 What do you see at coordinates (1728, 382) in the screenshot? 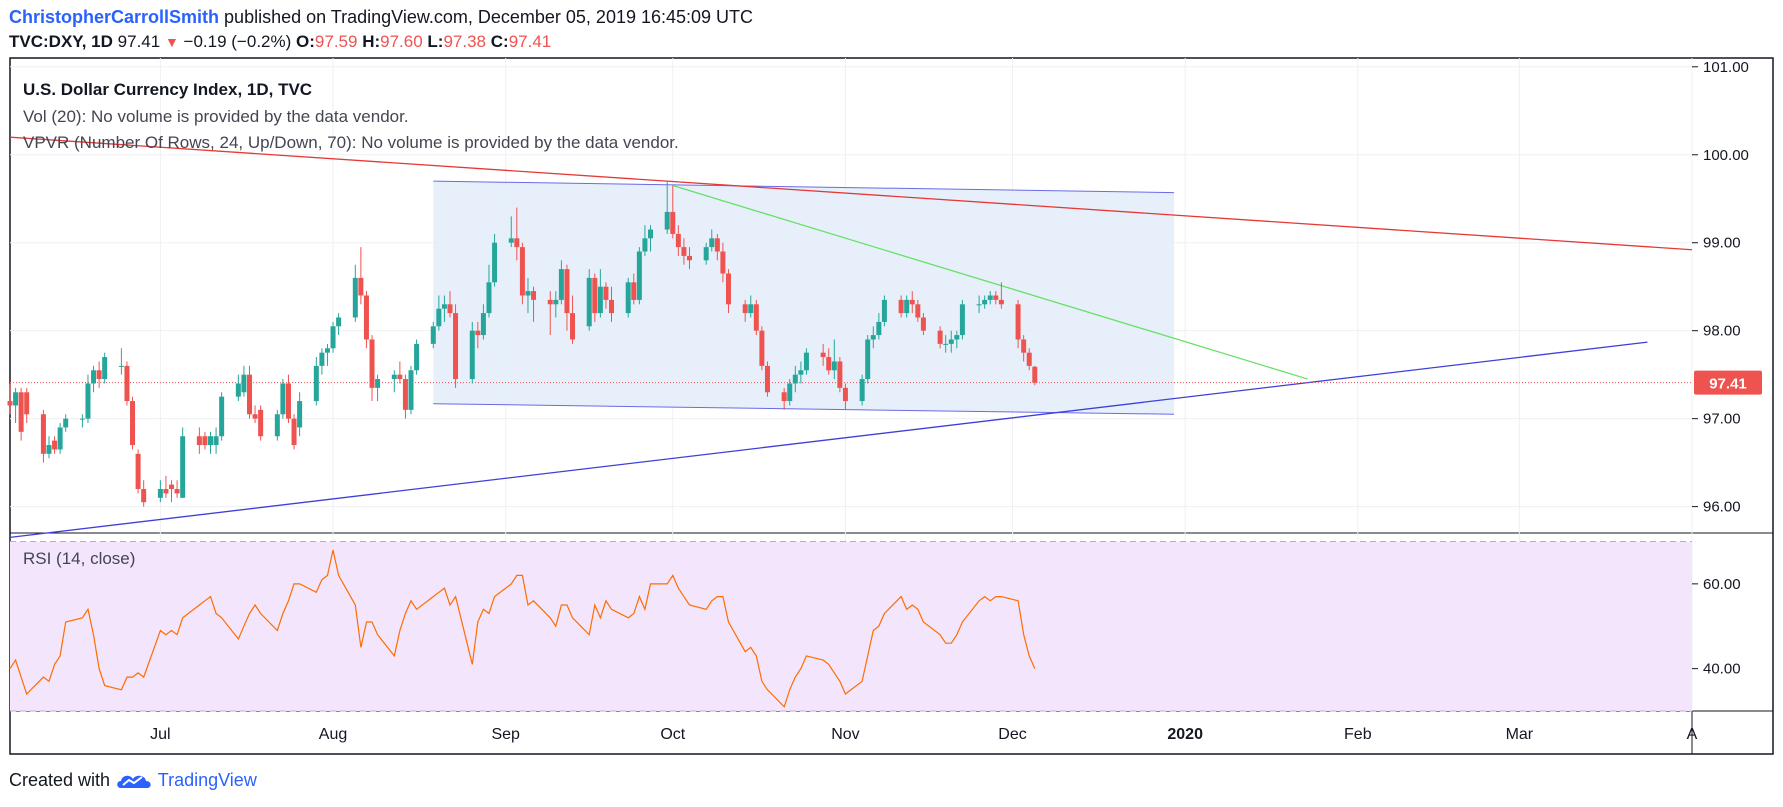
I see `last-price-badge` at bounding box center [1728, 382].